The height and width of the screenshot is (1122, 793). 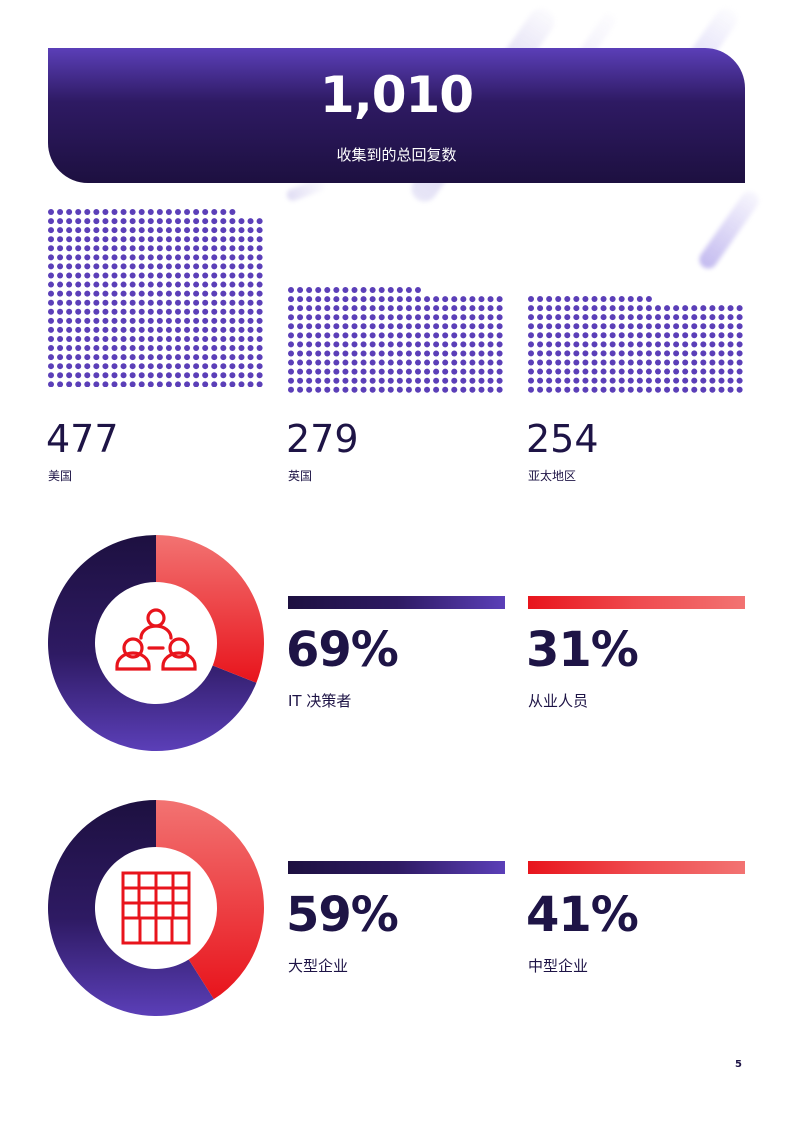 What do you see at coordinates (152, 643) in the screenshot?
I see `donut-segment-it-decision-makers` at bounding box center [152, 643].